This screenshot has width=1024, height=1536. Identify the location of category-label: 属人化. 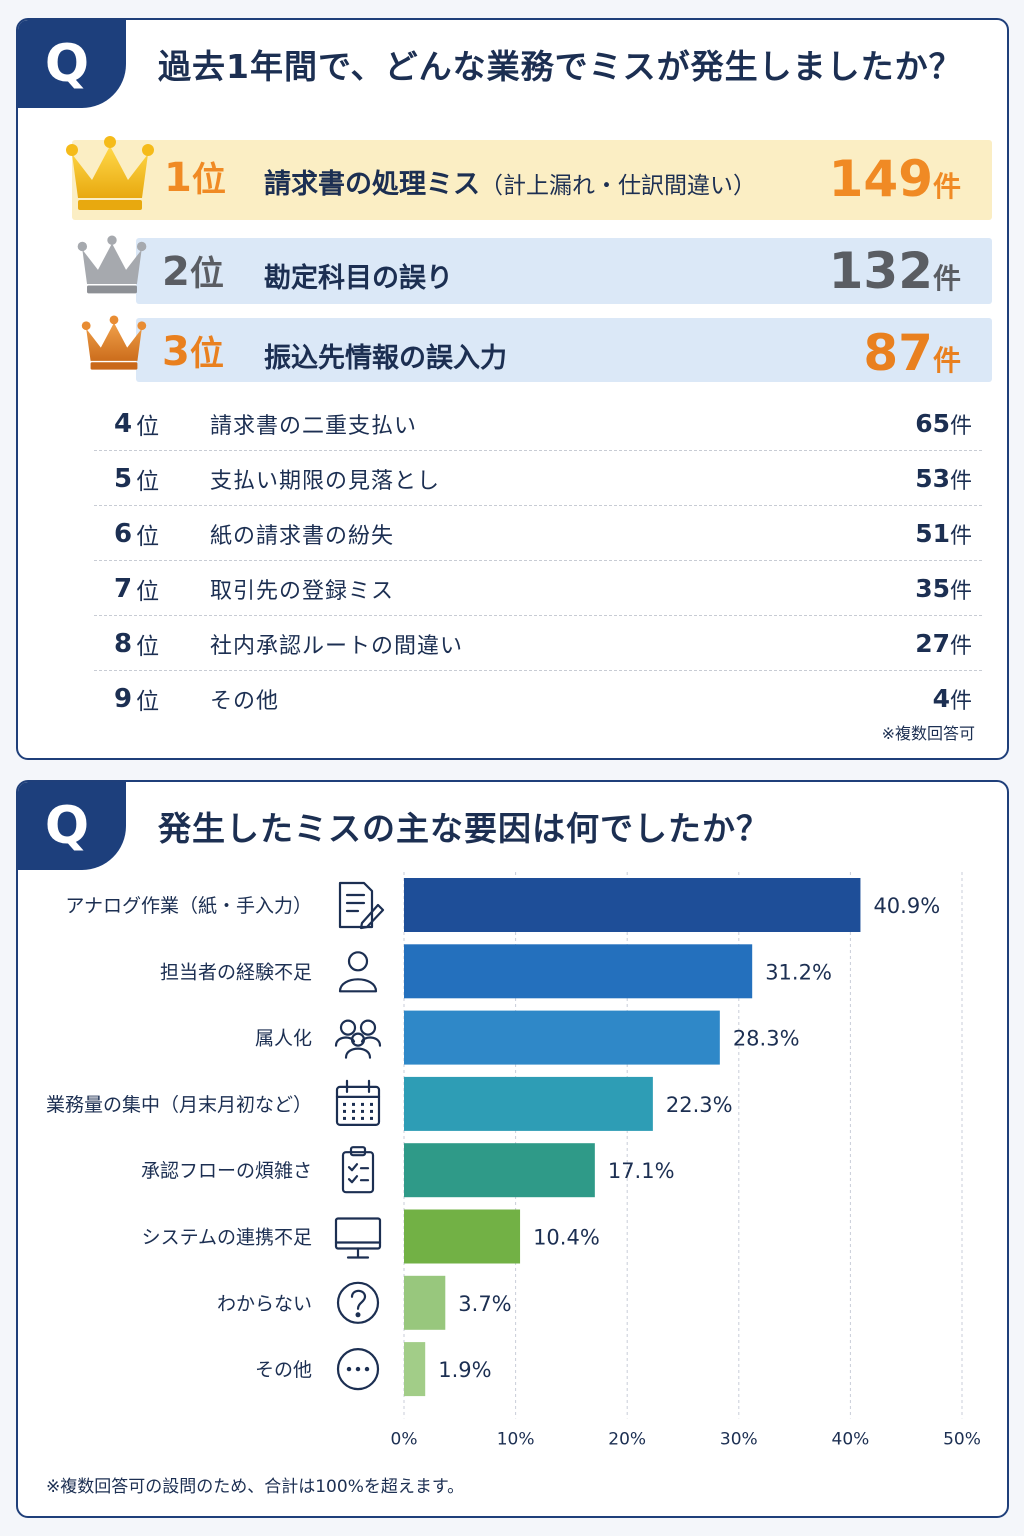
(283, 1039).